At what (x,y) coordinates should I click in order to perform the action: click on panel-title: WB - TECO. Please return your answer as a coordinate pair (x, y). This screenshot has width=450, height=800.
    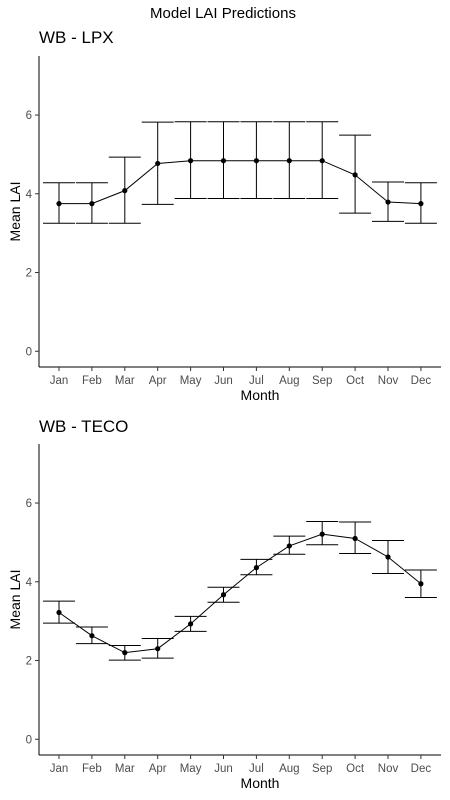
    Looking at the image, I should click on (83, 426).